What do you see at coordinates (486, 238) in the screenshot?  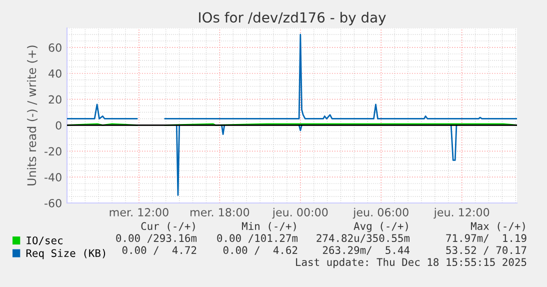 I see `text: 71.97m/ 1.19` at bounding box center [486, 238].